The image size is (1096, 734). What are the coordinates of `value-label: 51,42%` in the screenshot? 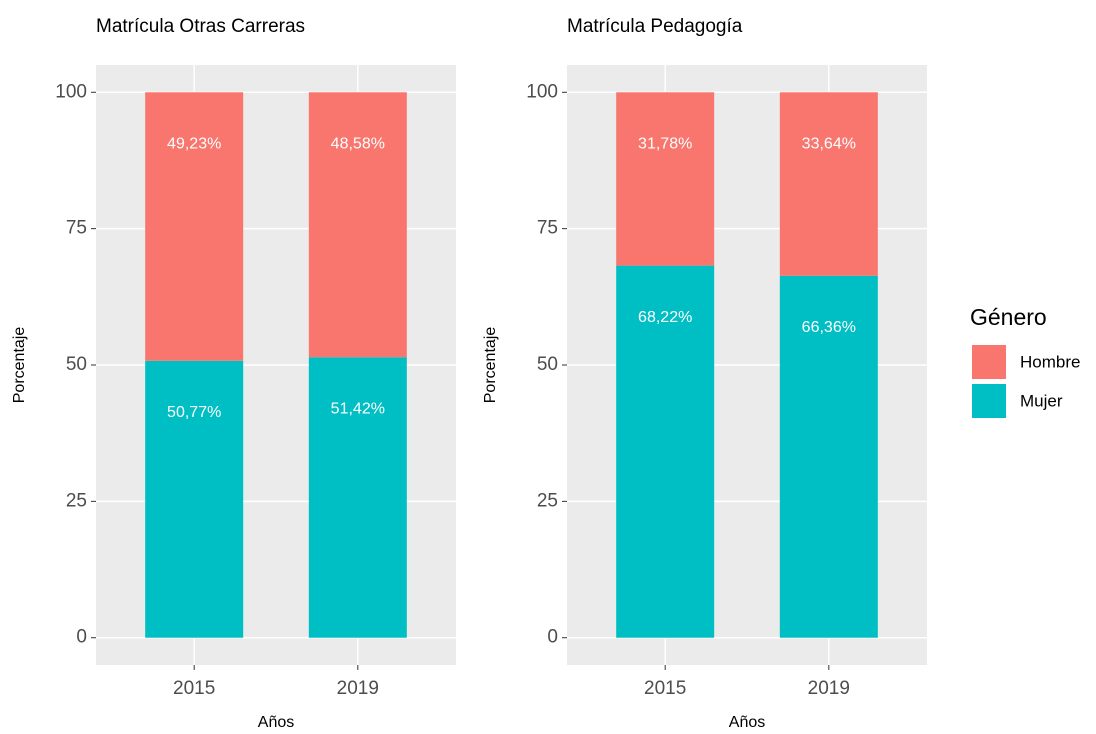 It's located at (358, 408).